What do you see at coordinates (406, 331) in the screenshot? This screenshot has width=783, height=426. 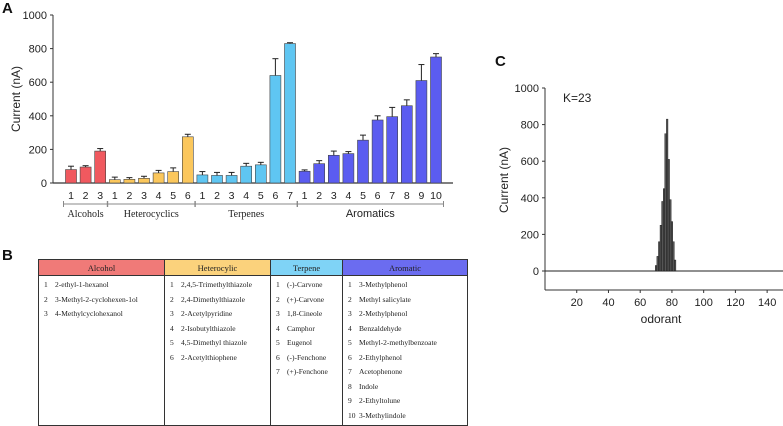 I see `list-item: 4 Benzaldehyde` at bounding box center [406, 331].